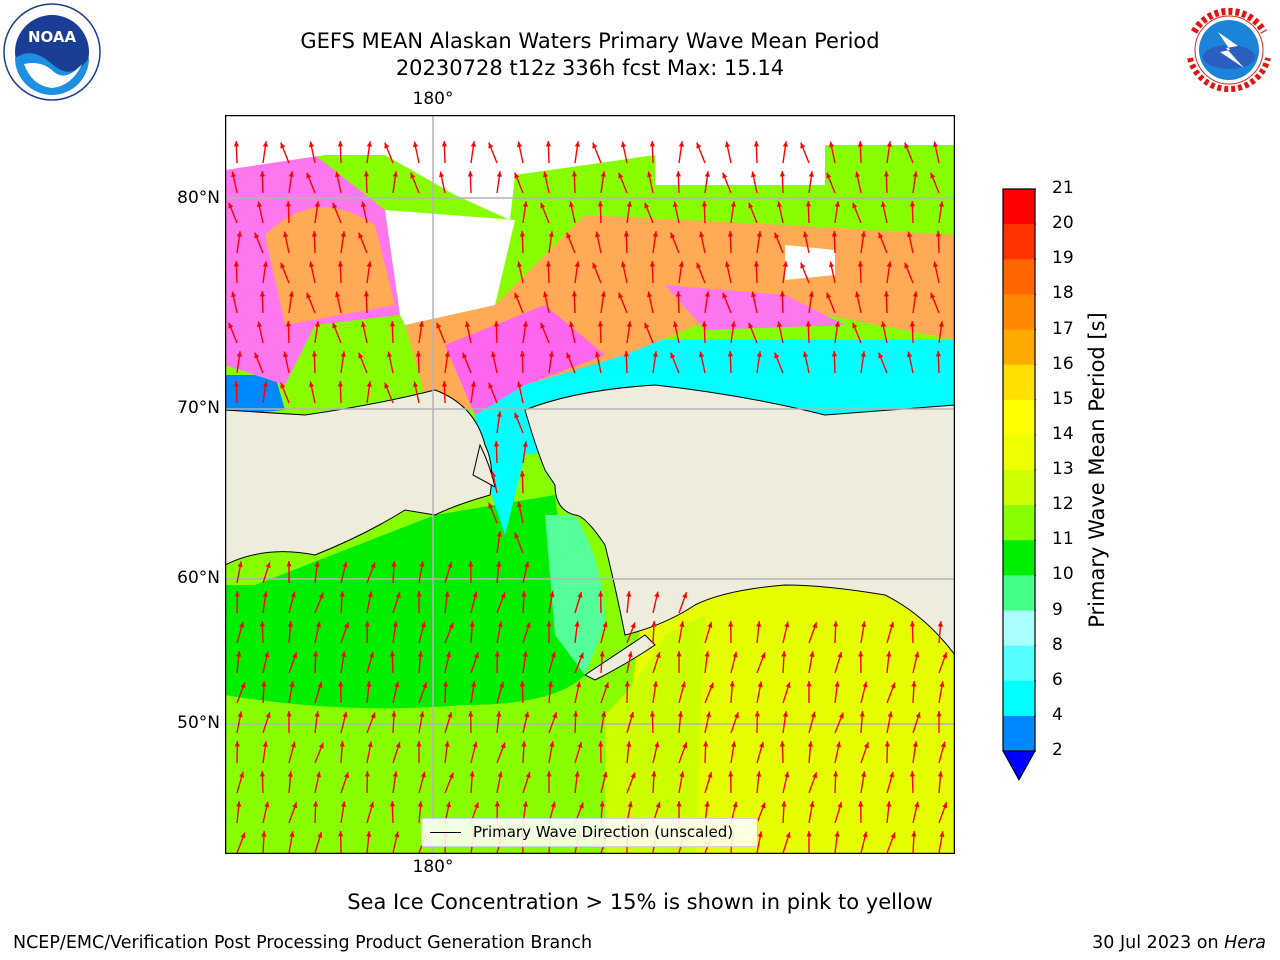 The height and width of the screenshot is (960, 1280). I want to click on legend-line-icon, so click(445, 832).